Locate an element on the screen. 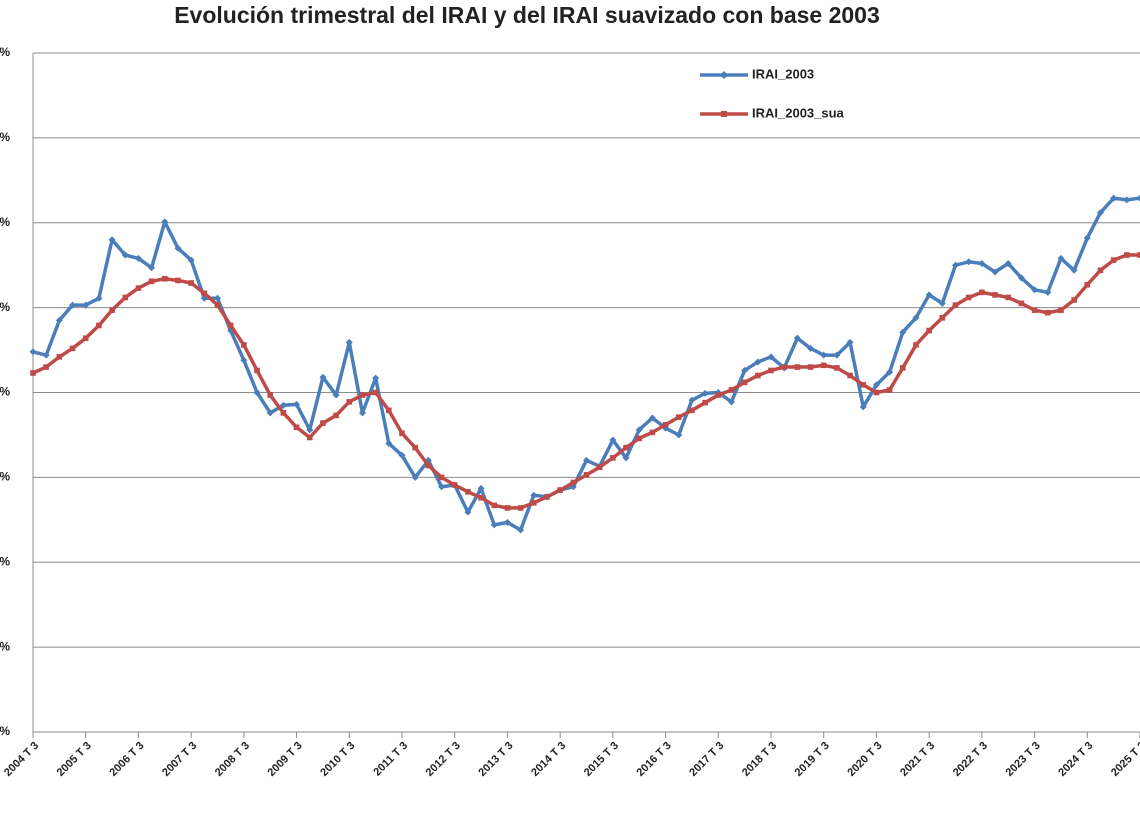 This screenshot has width=1140, height=815. x-tick-label: 2018 T 3 is located at coordinates (759, 759).